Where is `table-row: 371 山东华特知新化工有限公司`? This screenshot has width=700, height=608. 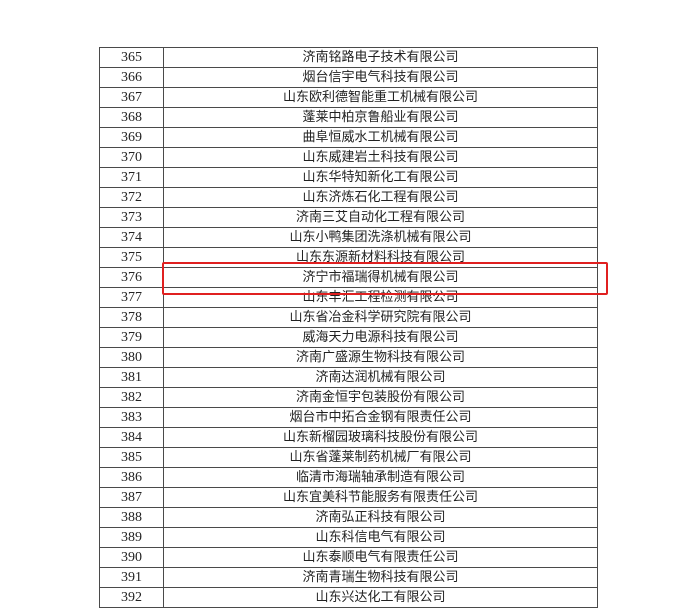
table-row: 371 山东华特知新化工有限公司 is located at coordinates (348, 177).